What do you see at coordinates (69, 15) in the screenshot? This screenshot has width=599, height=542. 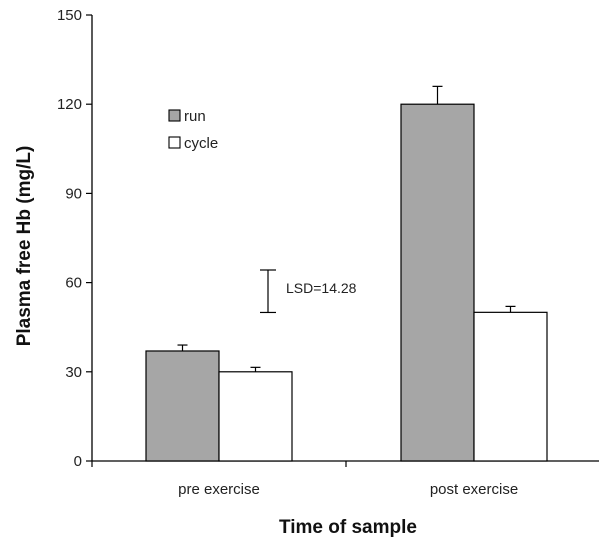 I see `y-tick-label: 150` at bounding box center [69, 15].